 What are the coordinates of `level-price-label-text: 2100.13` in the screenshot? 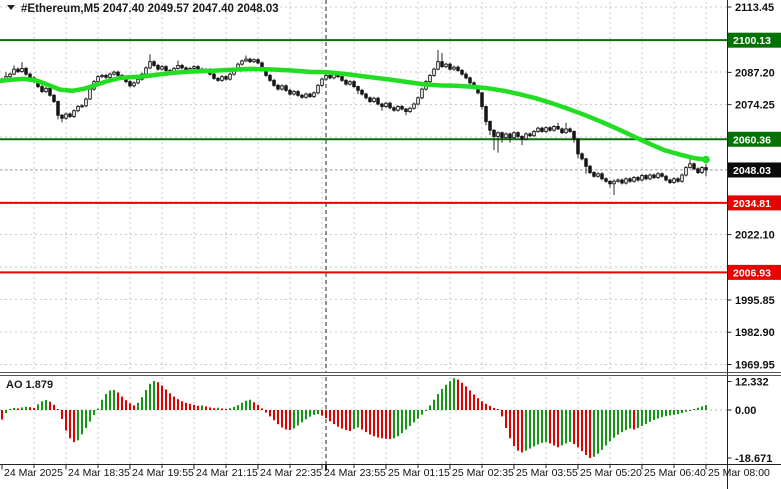 It's located at (752, 41).